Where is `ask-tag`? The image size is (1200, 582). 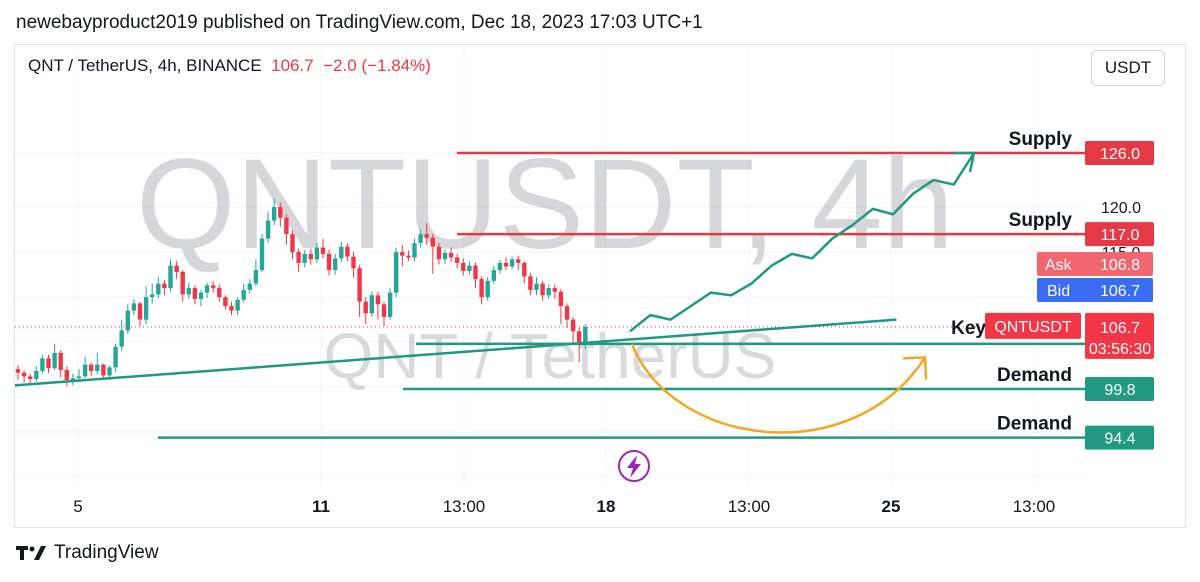
ask-tag is located at coordinates (1095, 264).